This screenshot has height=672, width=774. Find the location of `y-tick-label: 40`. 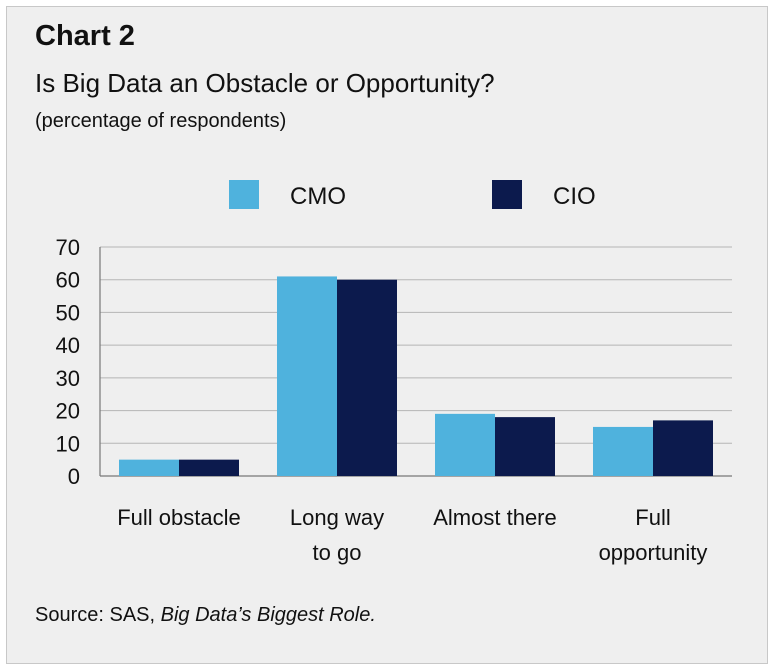

y-tick-label: 40 is located at coordinates (68, 345).